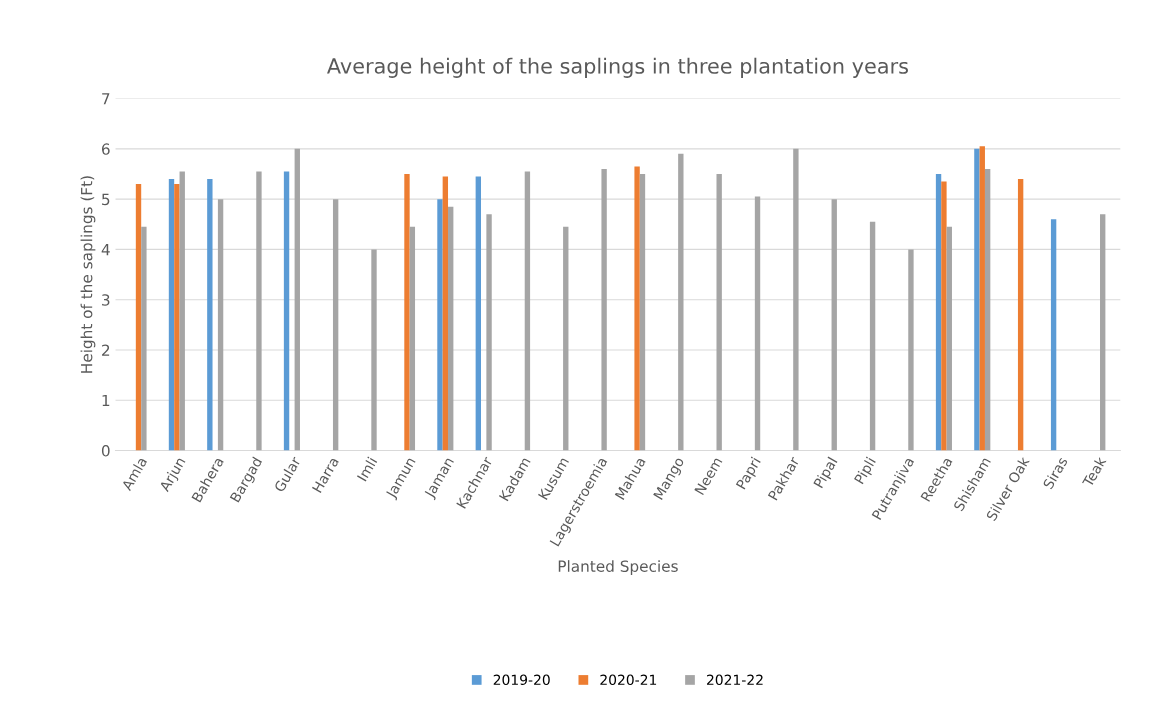 This screenshot has width=1155, height=704. Describe the element at coordinates (617, 67) in the screenshot. I see `chart-title: Average height of the saplings in three plantation years` at that location.